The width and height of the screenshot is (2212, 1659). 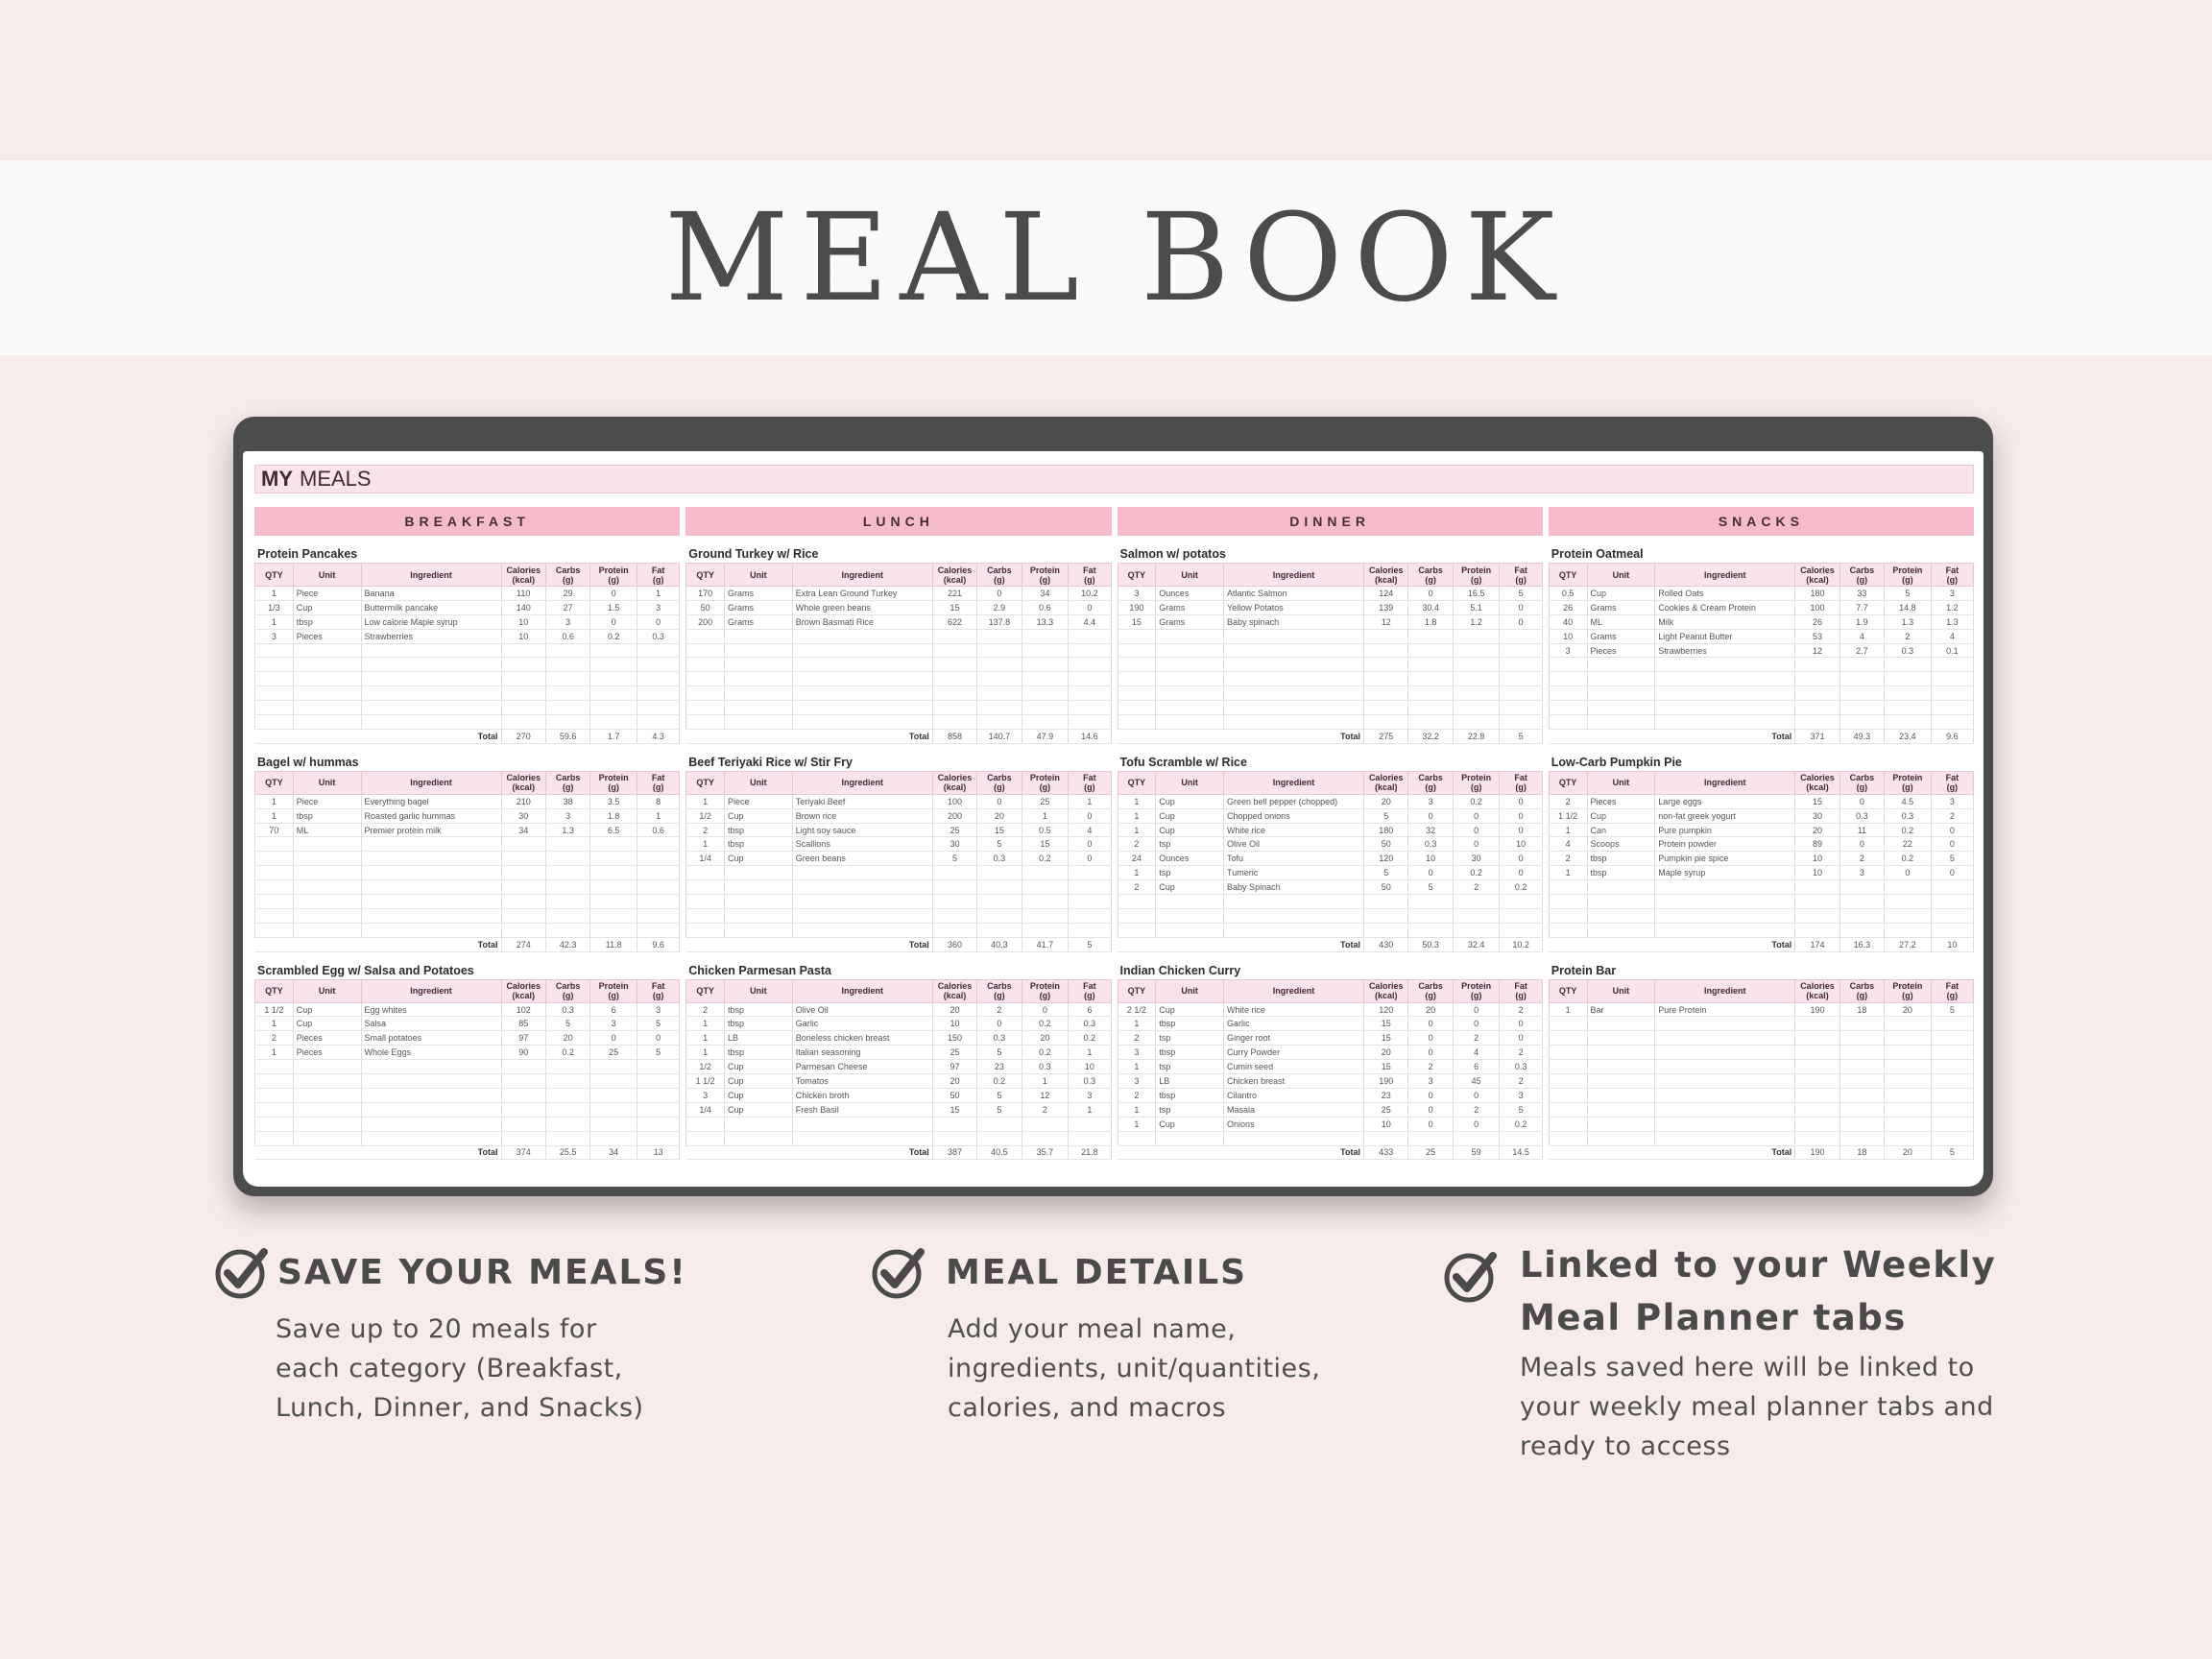 I want to click on table-cell: 1/3, so click(x=274, y=608).